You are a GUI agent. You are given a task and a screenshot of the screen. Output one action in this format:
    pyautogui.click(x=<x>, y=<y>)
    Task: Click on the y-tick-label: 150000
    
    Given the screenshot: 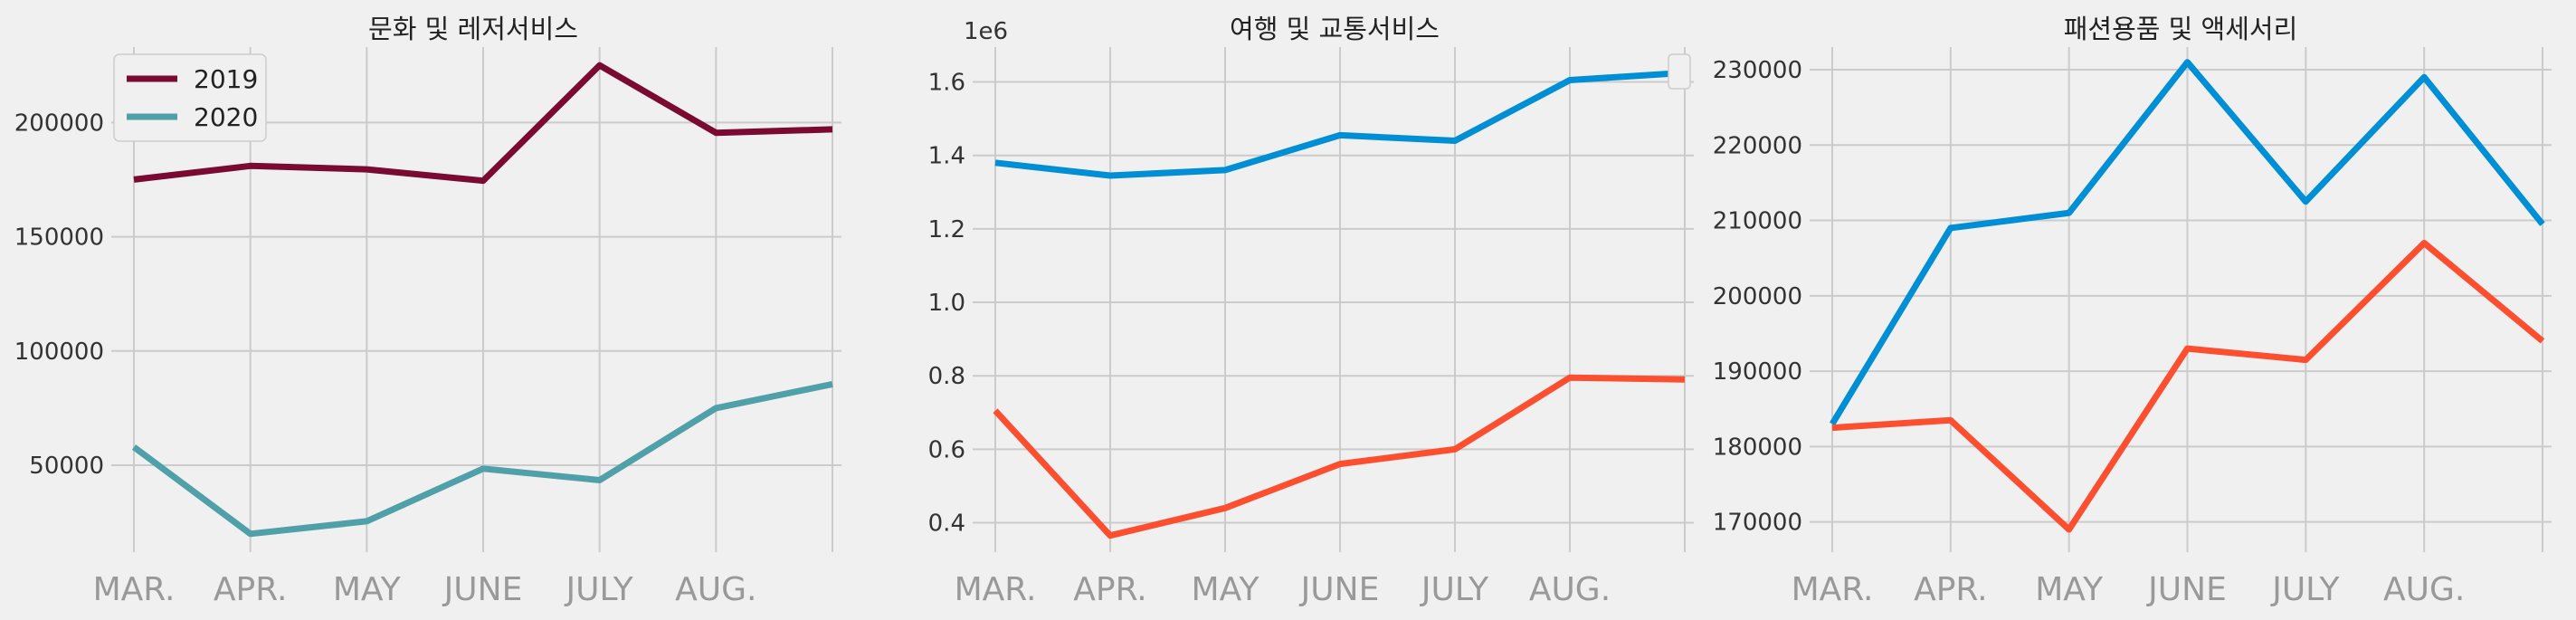 What is the action you would take?
    pyautogui.click(x=59, y=238)
    